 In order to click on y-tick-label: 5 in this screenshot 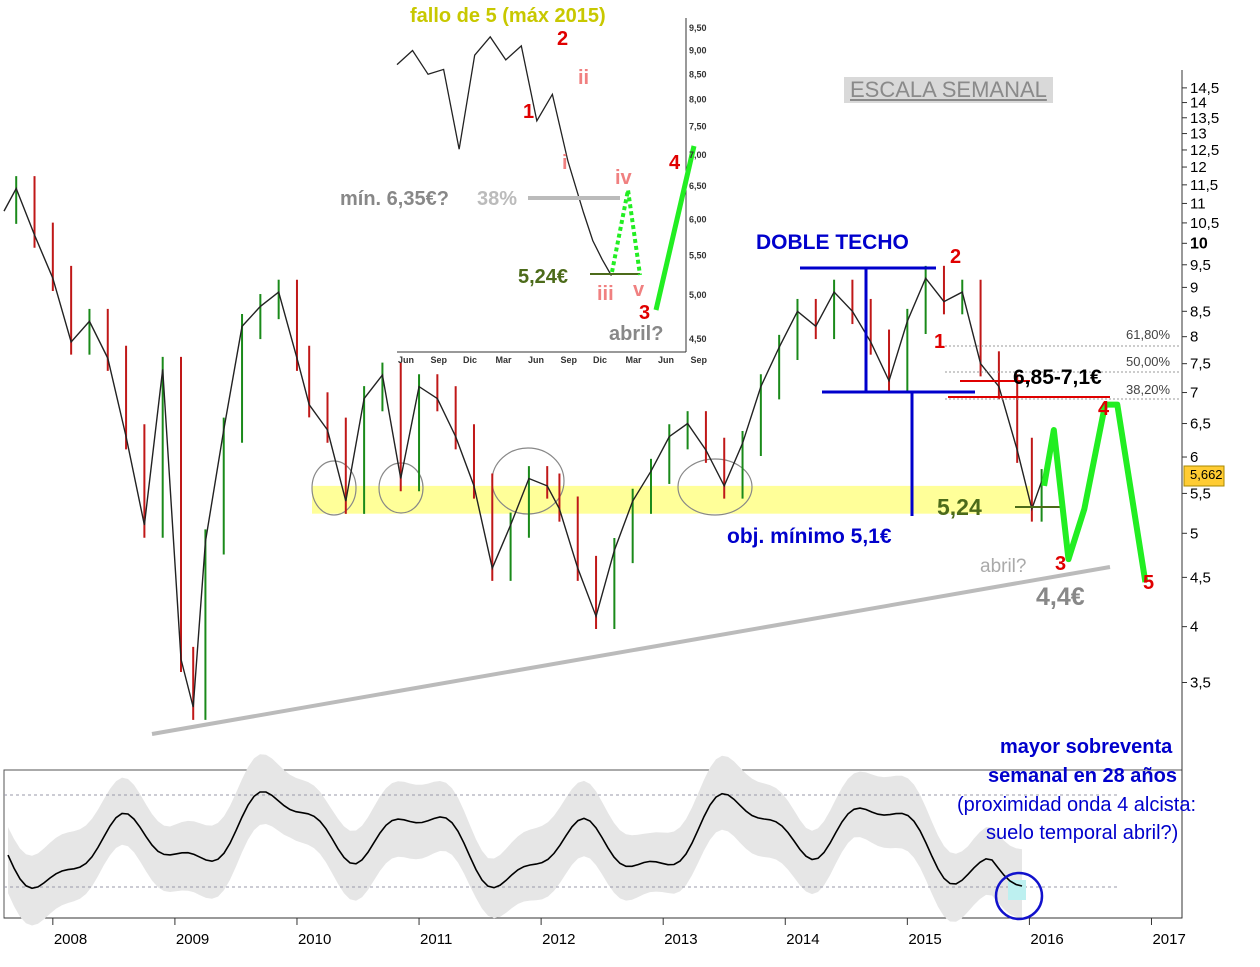, I will do `click(1194, 533)`.